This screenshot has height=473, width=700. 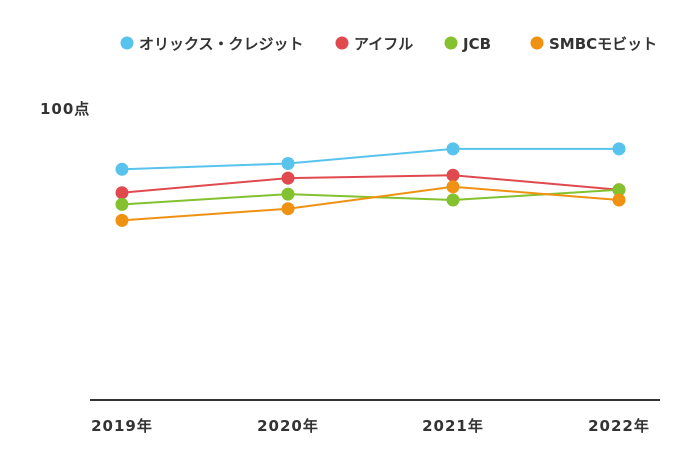 I want to click on legend-label: オリックス・クレジット, so click(x=221, y=44).